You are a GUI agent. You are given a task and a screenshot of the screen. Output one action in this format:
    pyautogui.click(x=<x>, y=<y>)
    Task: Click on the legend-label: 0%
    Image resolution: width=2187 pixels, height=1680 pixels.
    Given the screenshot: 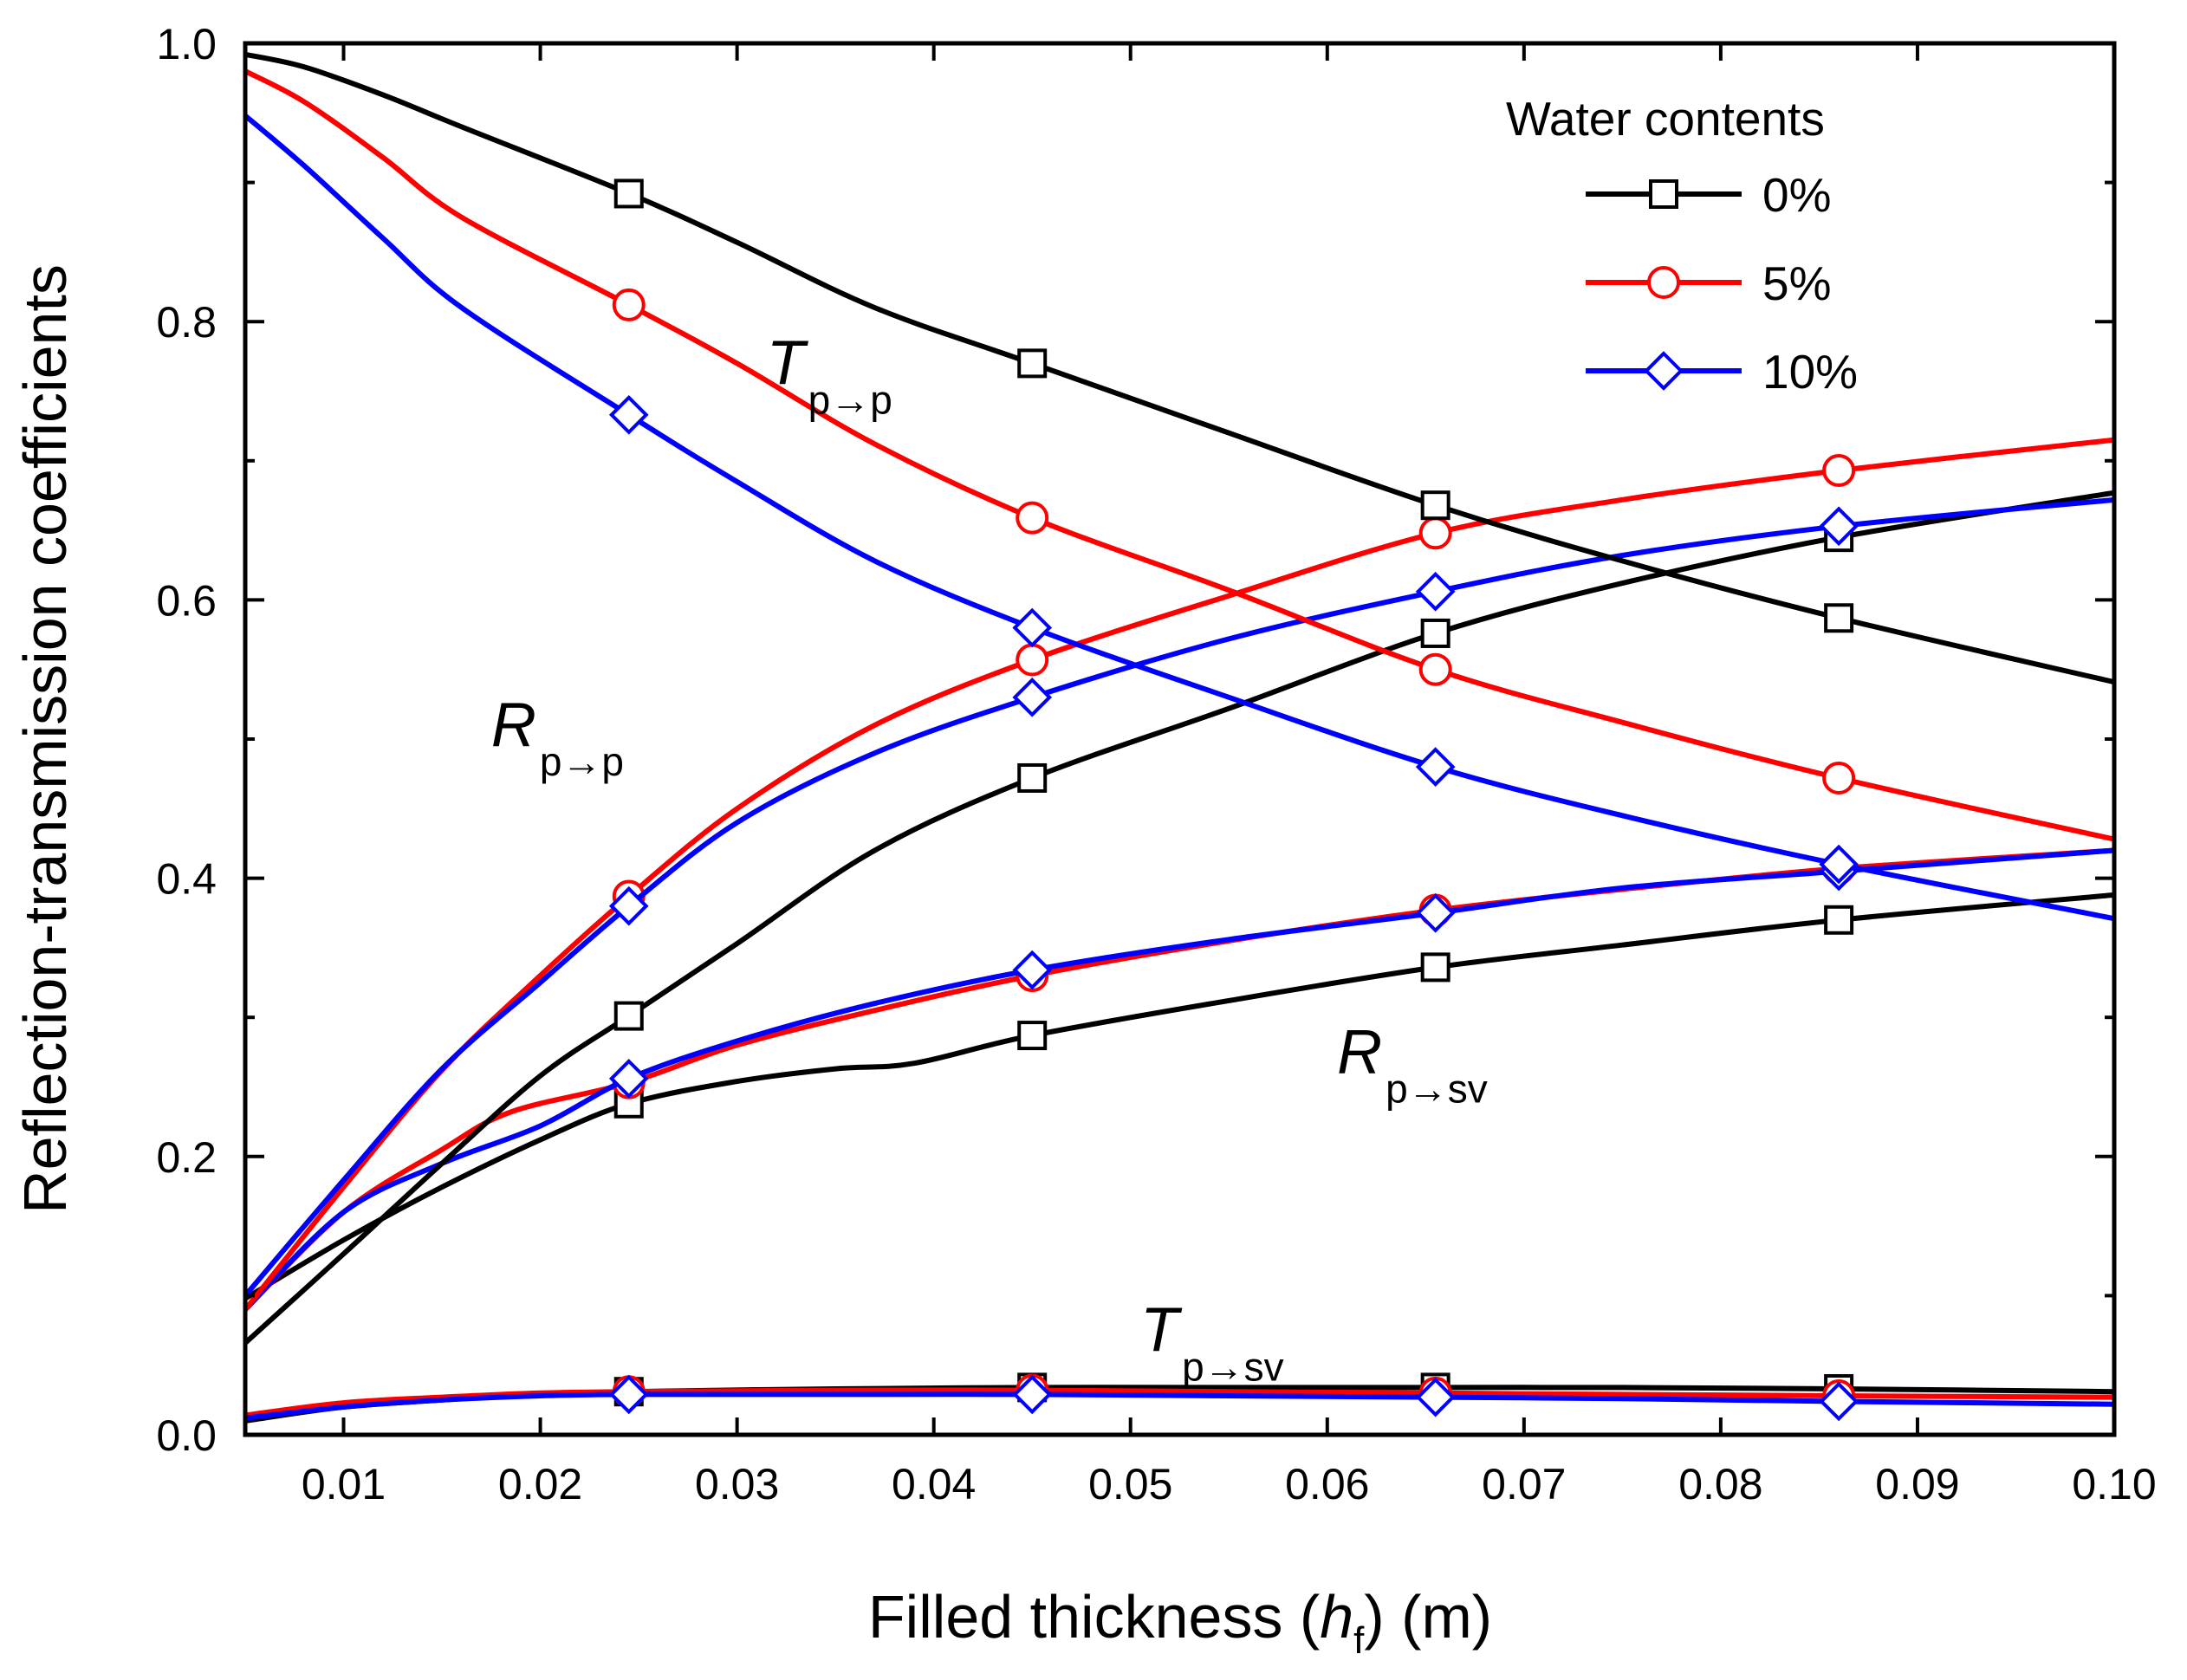 What is the action you would take?
    pyautogui.click(x=1797, y=195)
    